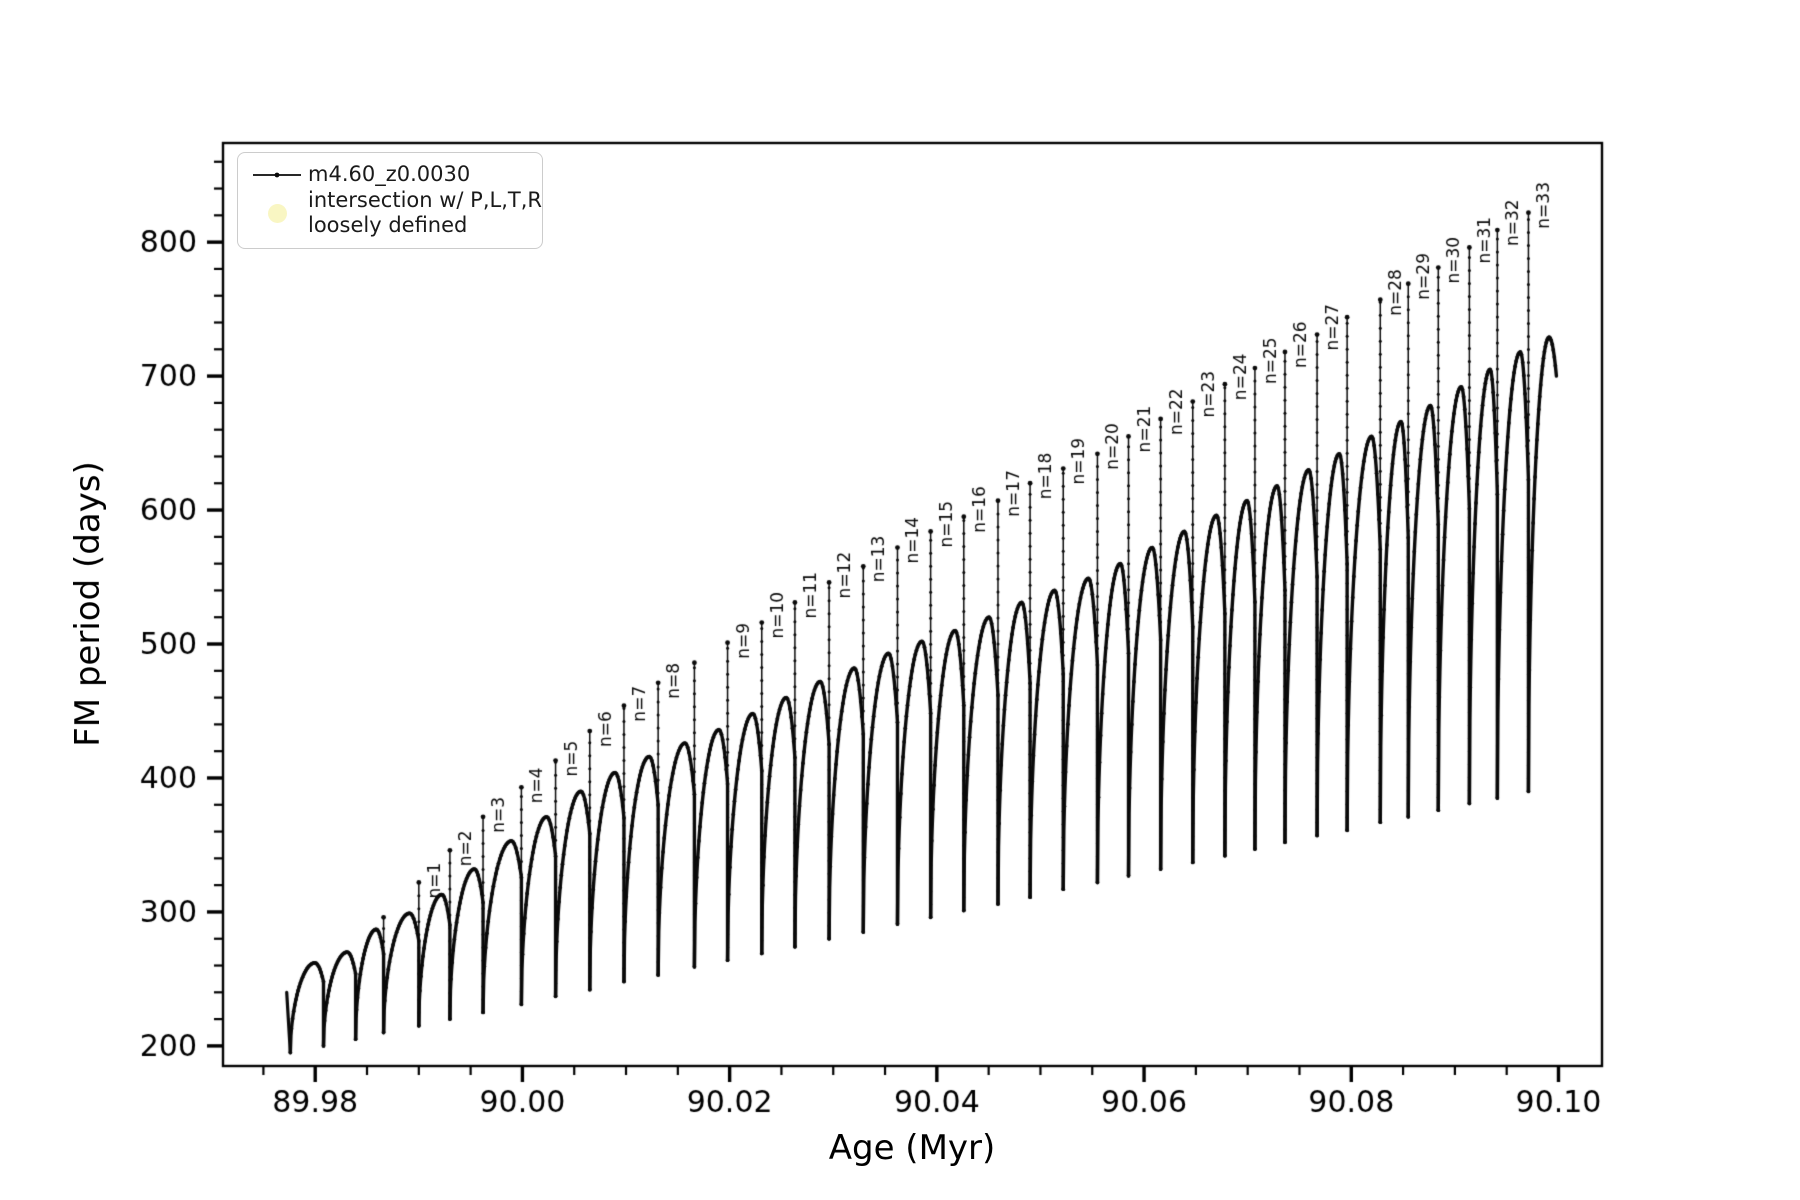 The height and width of the screenshot is (1200, 1800). I want to click on y-axis-label: FM period (days), so click(88, 604).